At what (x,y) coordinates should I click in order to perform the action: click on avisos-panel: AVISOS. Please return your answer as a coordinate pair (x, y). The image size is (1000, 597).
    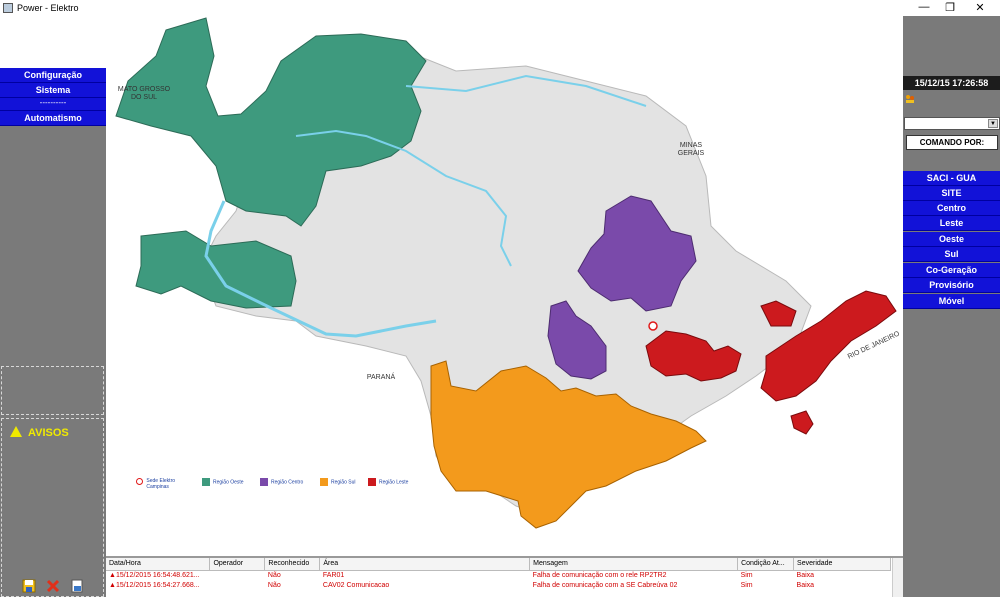
    Looking at the image, I should click on (52, 507).